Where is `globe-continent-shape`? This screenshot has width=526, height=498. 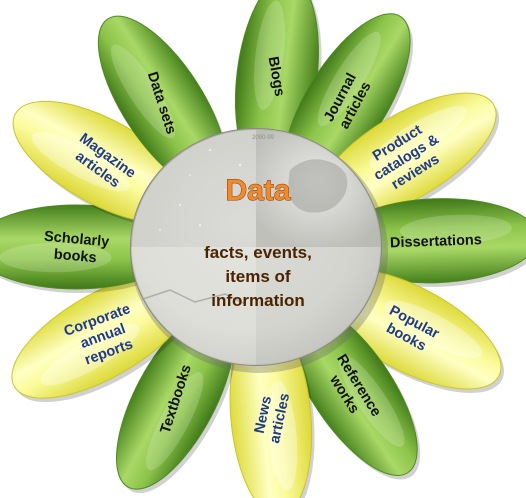
globe-continent-shape is located at coordinates (318, 186).